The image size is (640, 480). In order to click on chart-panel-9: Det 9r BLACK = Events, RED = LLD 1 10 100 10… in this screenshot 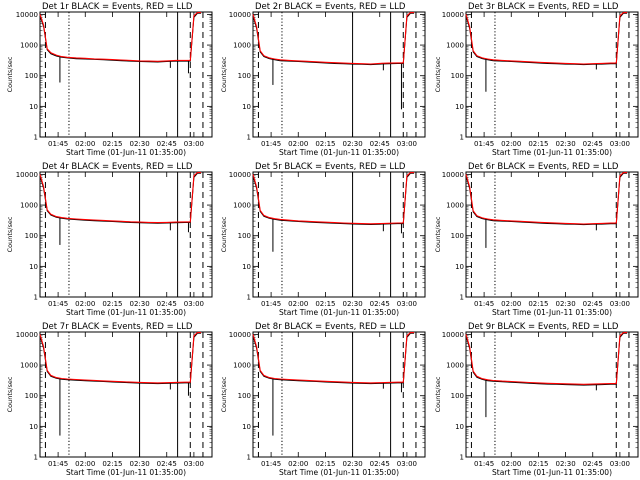, I will do `click(536, 399)`.